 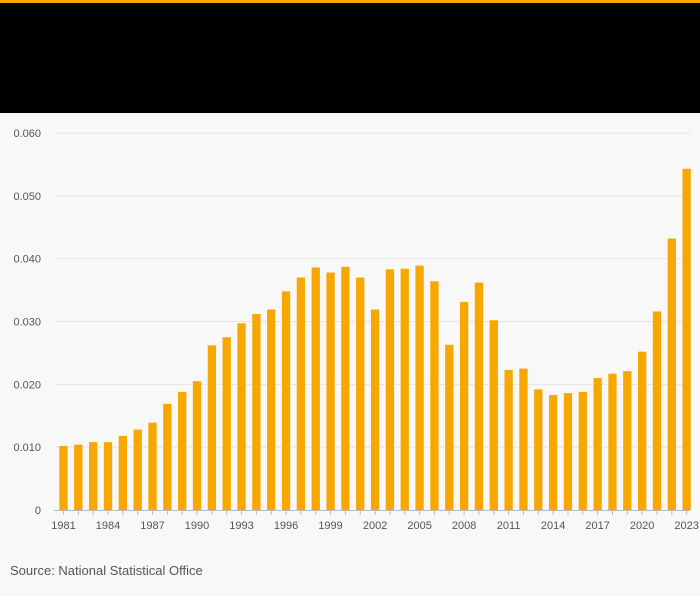 I want to click on x-tick-label: 2005, so click(x=419, y=526).